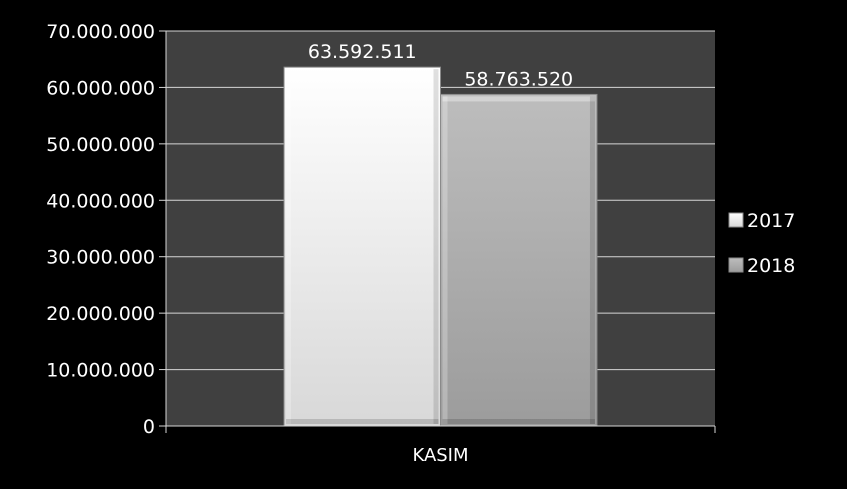  I want to click on y-tick-label: 30.000.000, so click(100, 258).